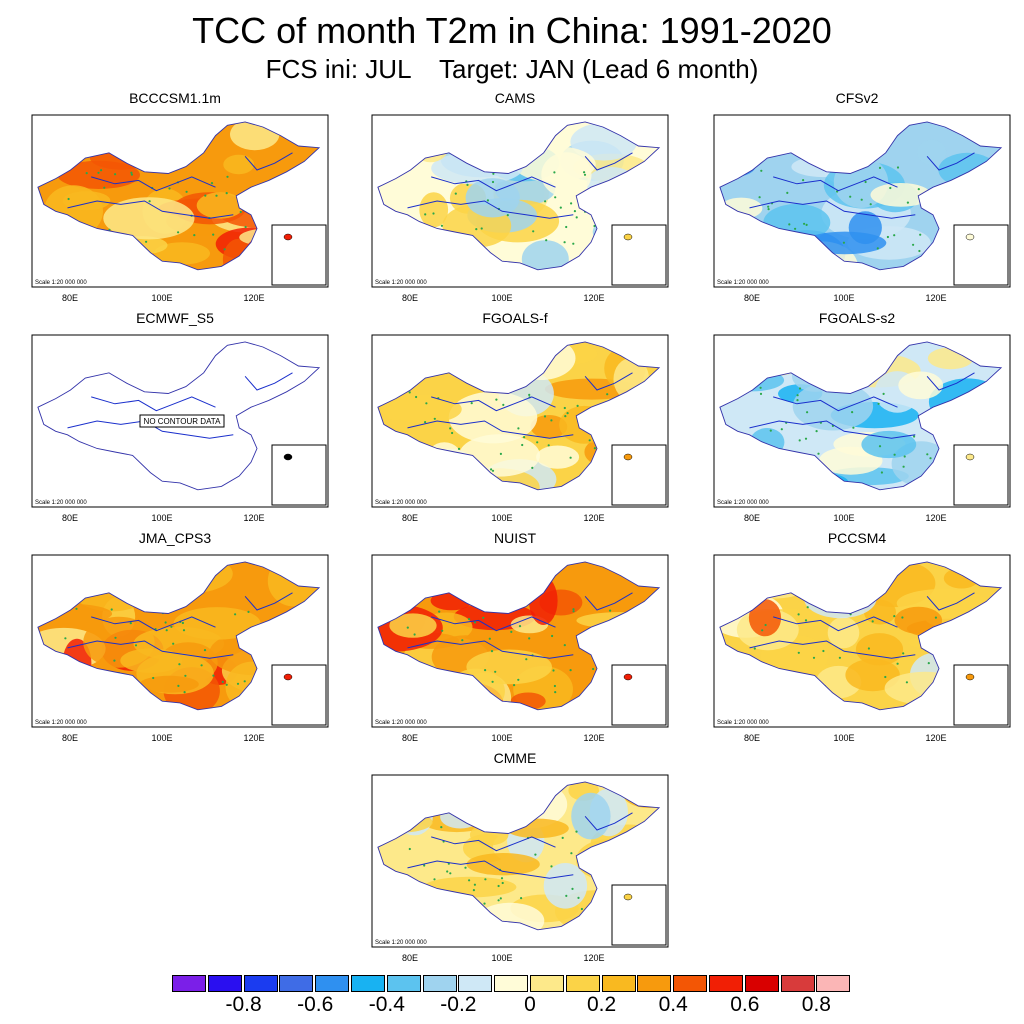 This screenshot has width=1024, height=1024. Describe the element at coordinates (512, 69) in the screenshot. I see `subtitle: FCS ini: JUL Target: JAN (Lead 6 month)` at that location.